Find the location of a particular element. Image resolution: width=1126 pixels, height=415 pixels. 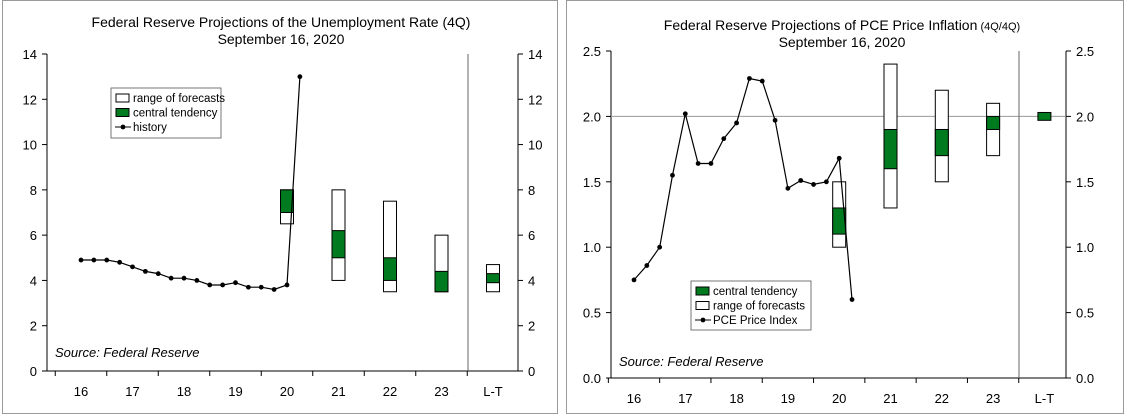

legend-label-history: PCE Price Index is located at coordinates (755, 321).